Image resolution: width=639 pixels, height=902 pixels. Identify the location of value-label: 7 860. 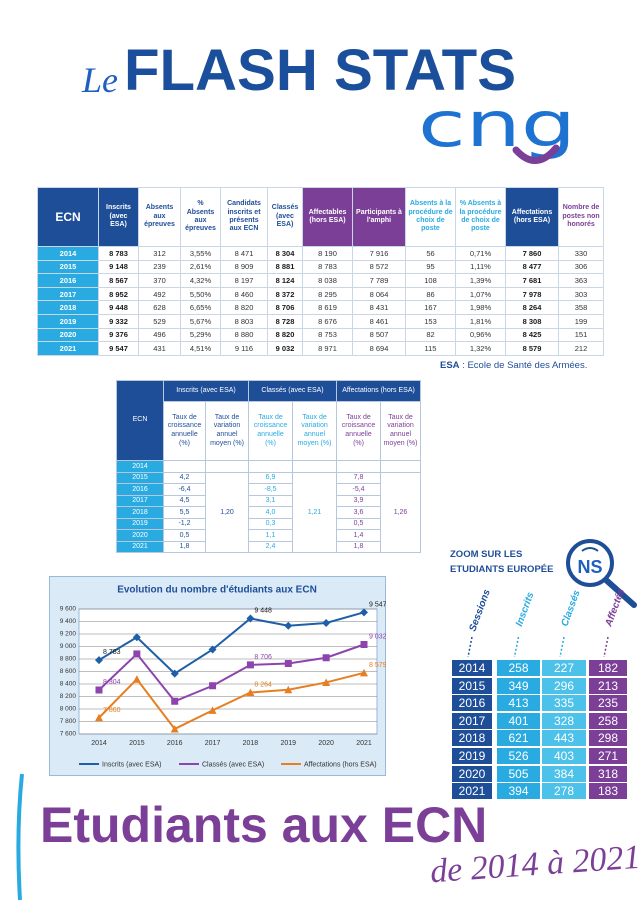
(112, 710).